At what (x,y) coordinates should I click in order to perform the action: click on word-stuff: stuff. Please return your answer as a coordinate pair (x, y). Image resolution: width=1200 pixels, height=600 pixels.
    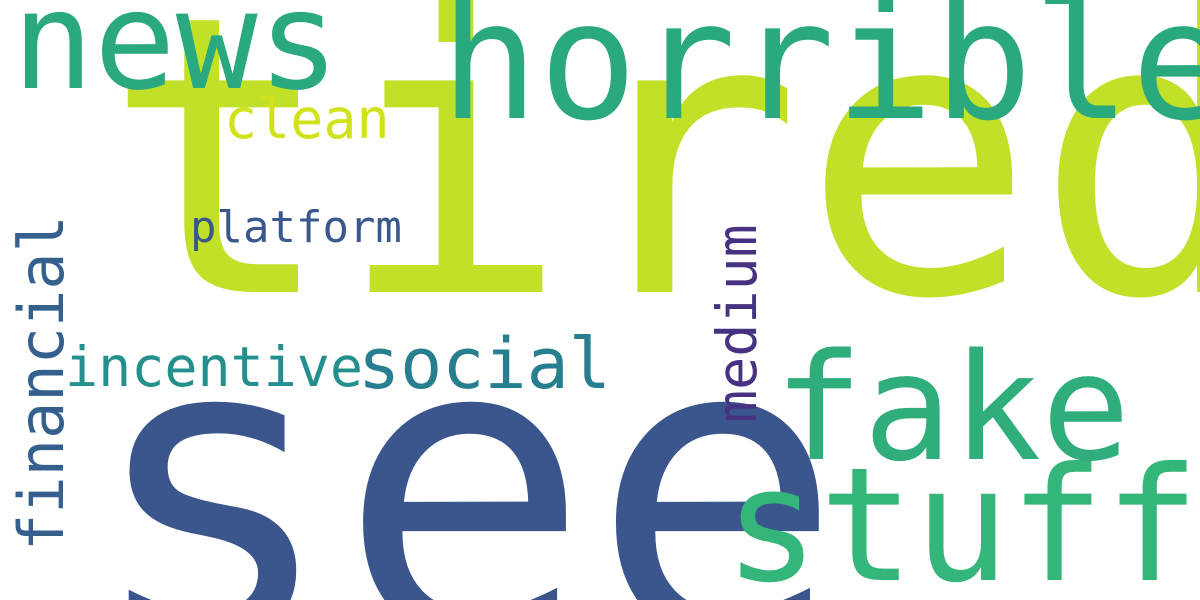
    Looking at the image, I should click on (962, 517).